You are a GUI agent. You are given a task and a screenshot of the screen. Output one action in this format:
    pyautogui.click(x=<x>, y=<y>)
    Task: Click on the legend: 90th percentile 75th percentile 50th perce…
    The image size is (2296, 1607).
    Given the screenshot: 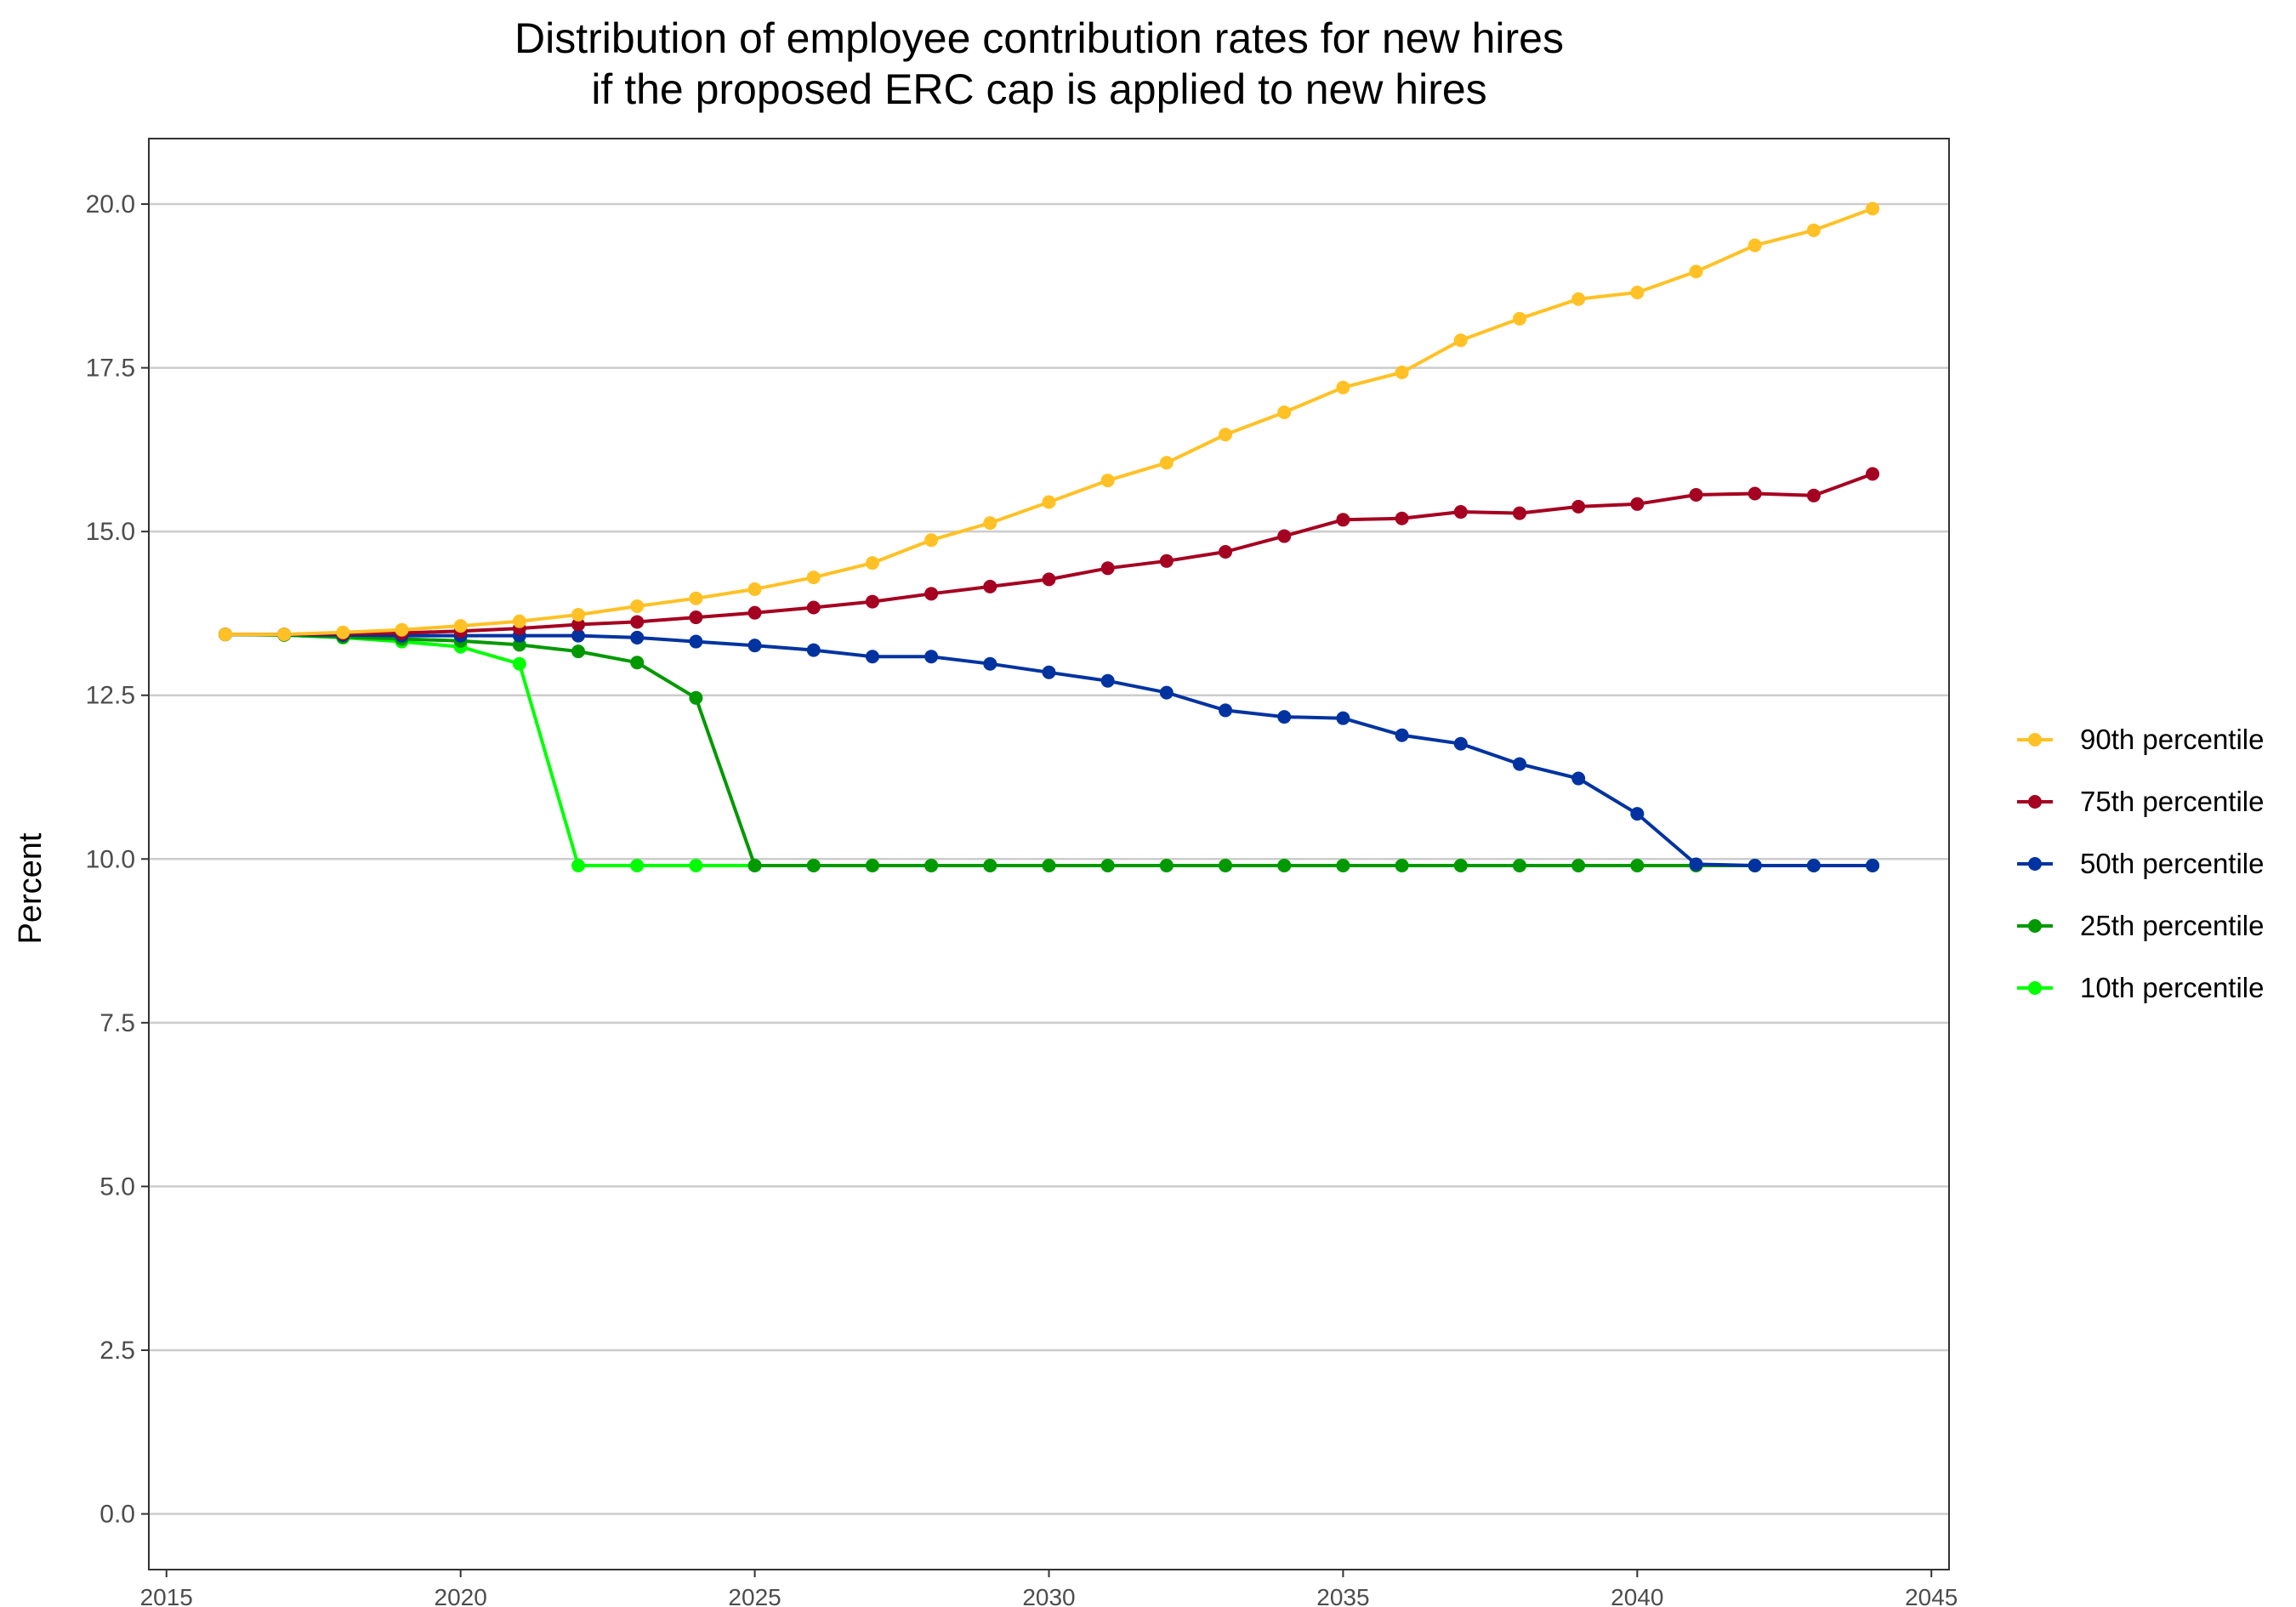 What is the action you would take?
    pyautogui.click(x=2140, y=864)
    